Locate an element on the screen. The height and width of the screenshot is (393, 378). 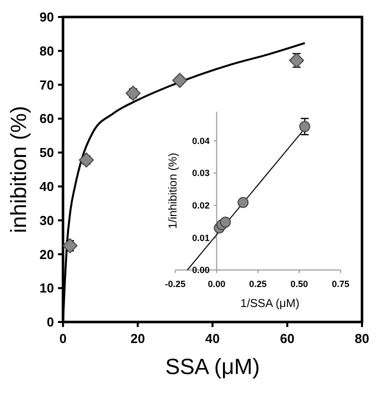
x-tick-label: 20 is located at coordinates (137, 338).